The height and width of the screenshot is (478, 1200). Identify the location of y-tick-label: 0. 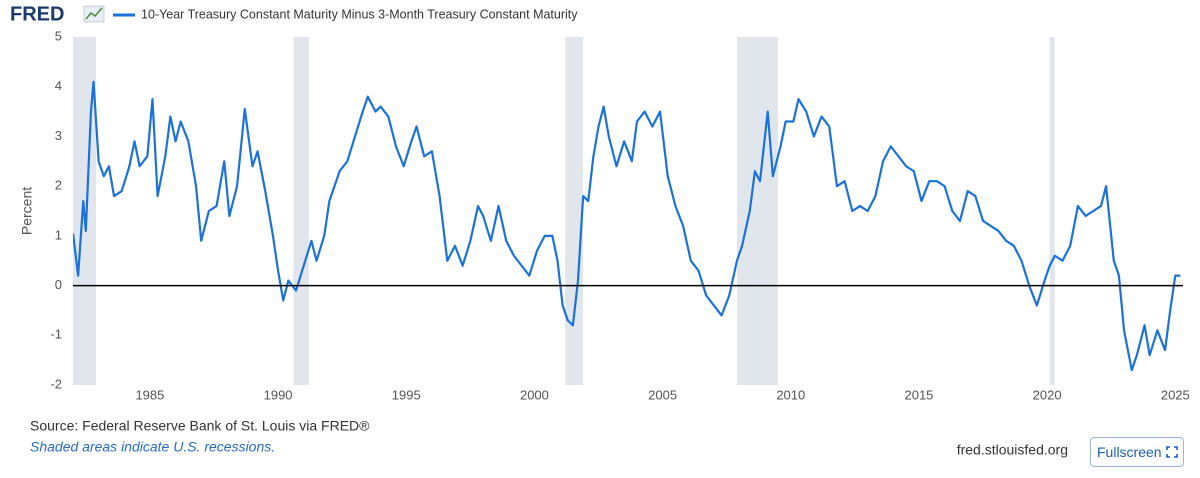
(58, 284).